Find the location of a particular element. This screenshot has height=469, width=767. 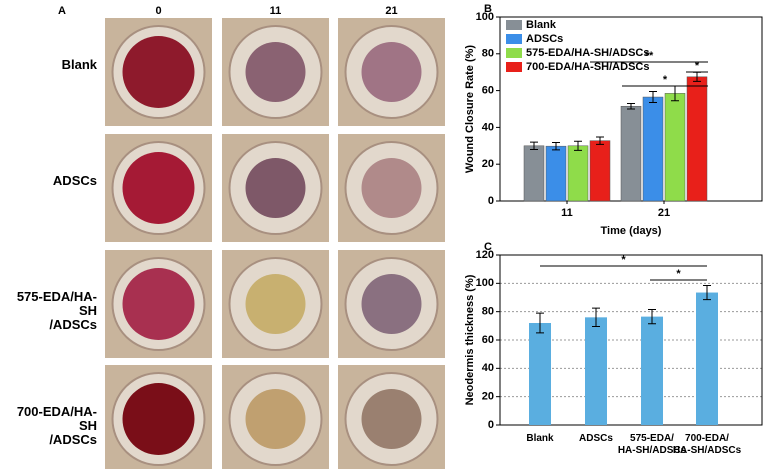

row-label: 575-EDA/HA-SH /ADSCs is located at coordinates (56, 310).